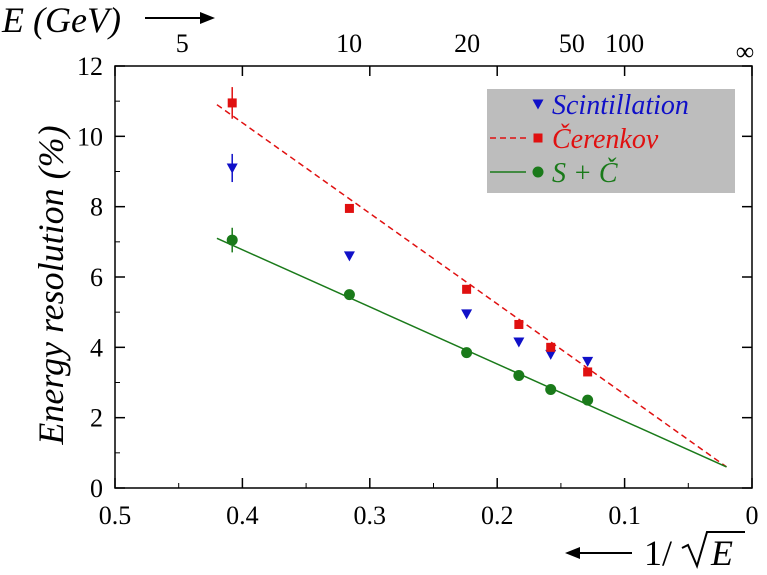 The width and height of the screenshot is (767, 575). What do you see at coordinates (96, 347) in the screenshot?
I see `y-tick-label: 4` at bounding box center [96, 347].